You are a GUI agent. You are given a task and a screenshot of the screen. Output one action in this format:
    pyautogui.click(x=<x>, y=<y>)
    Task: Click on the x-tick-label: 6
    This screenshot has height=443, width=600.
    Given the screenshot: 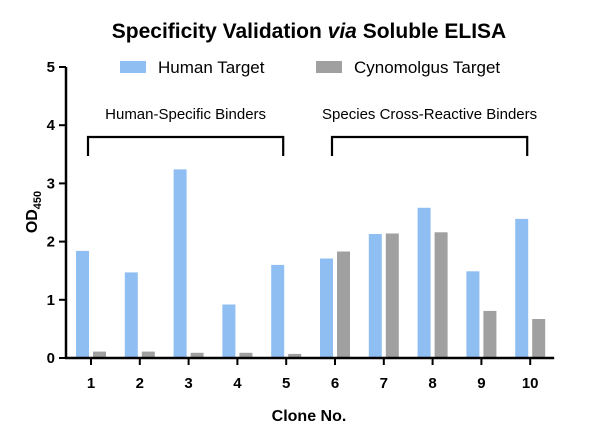 What is the action you would take?
    pyautogui.click(x=335, y=383)
    